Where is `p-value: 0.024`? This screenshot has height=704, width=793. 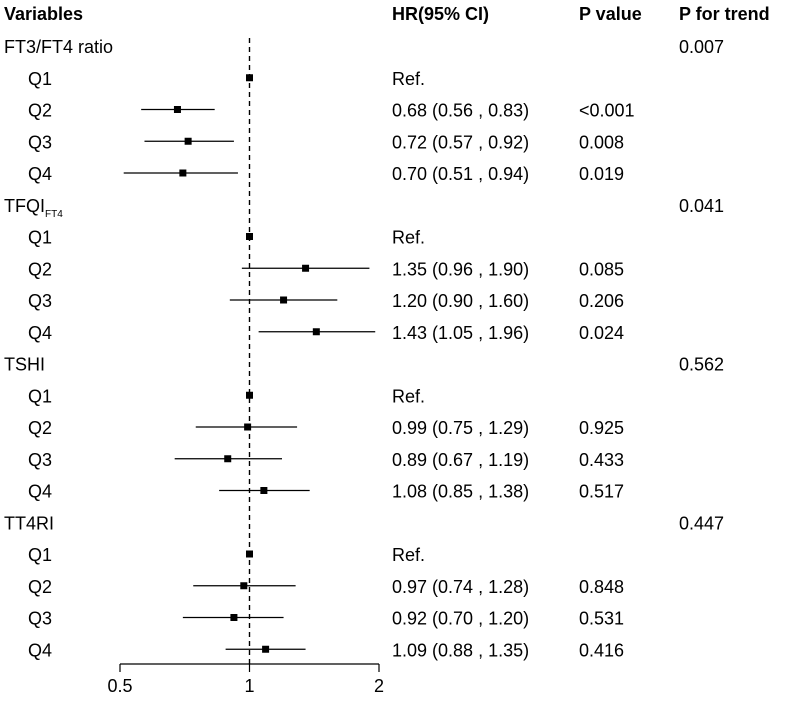 p-value: 0.024 is located at coordinates (601, 333).